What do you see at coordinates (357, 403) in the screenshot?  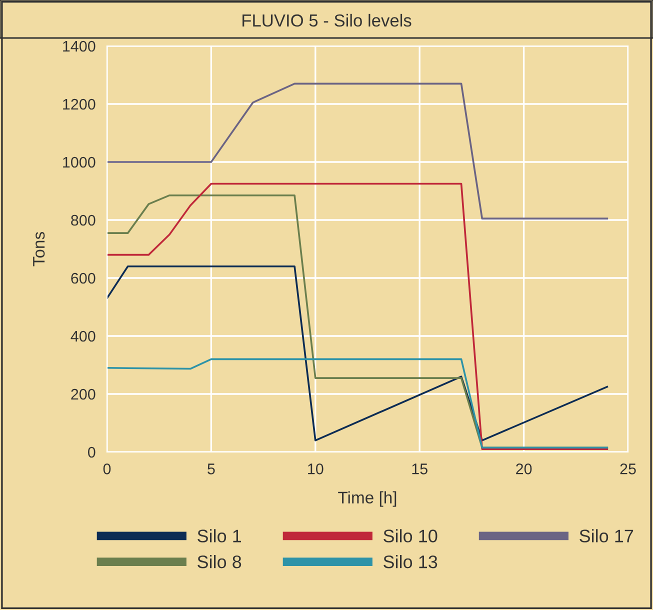 I see `line-series` at bounding box center [357, 403].